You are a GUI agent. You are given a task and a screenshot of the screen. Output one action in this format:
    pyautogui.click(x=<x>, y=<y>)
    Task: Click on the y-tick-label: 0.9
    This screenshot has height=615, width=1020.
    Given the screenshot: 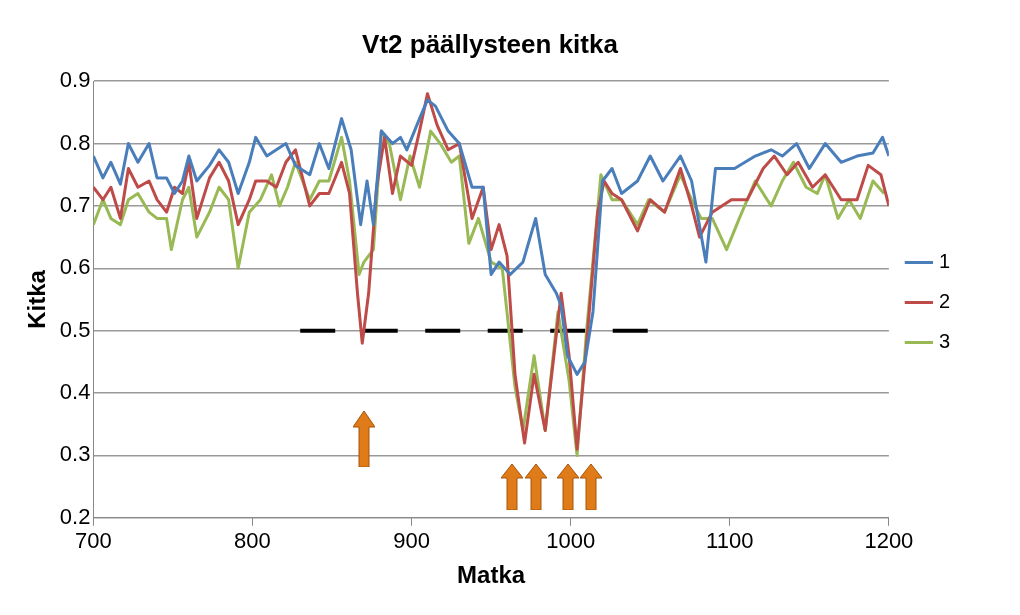 What is the action you would take?
    pyautogui.click(x=75, y=80)
    